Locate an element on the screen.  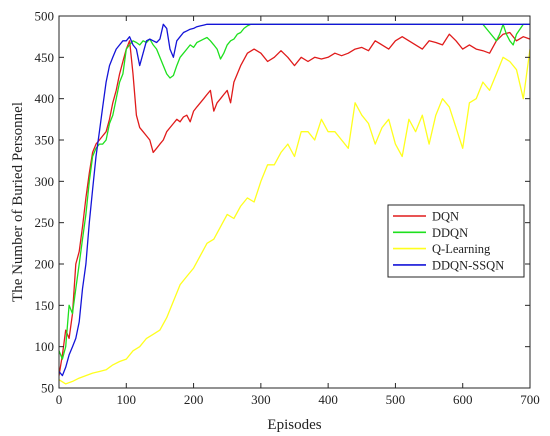
legend: DQN DDQN Q-Learning DDQN-SSQN is located at coordinates (456, 241).